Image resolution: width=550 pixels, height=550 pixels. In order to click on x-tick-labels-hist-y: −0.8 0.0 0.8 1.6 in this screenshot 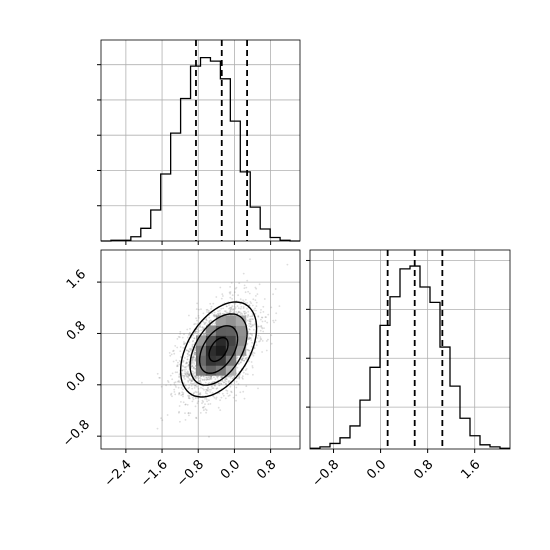, I will do `click(396, 473)`.